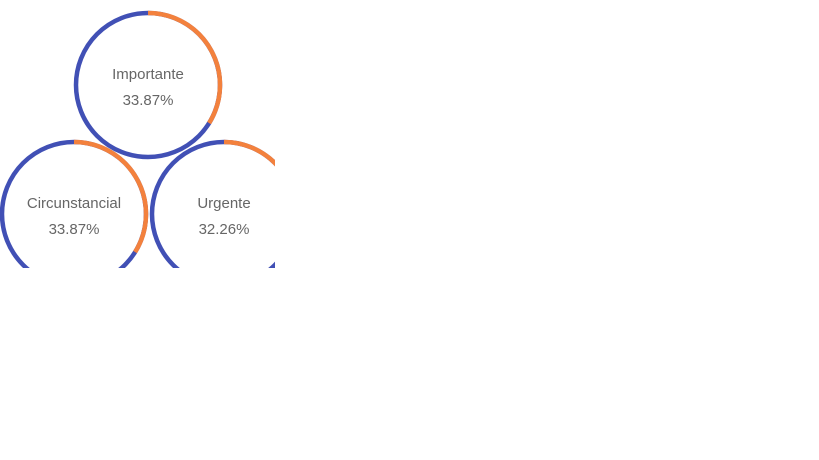  I want to click on ring-value-label: 32.26%, so click(224, 229).